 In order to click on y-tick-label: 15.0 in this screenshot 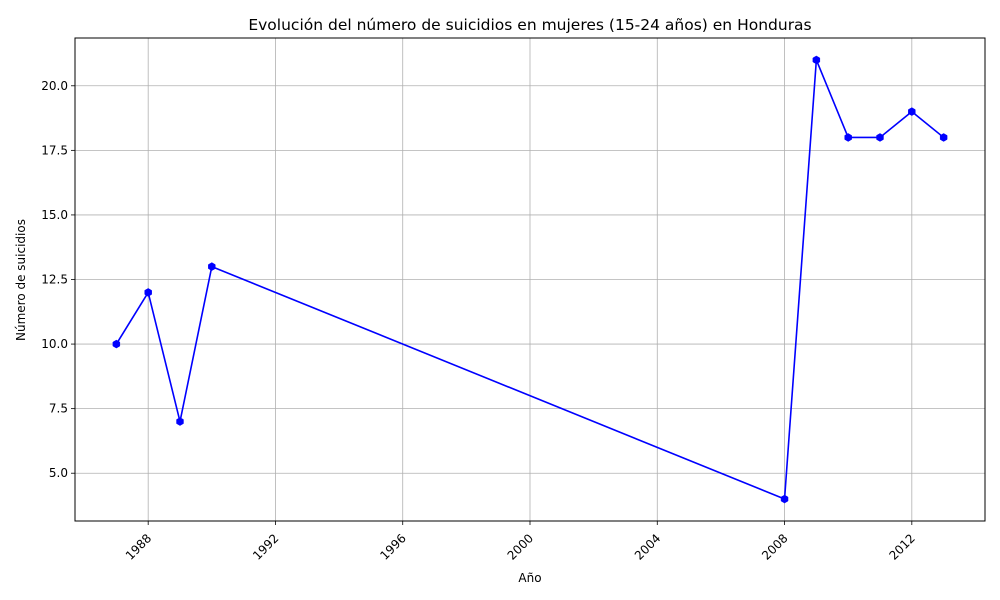, I will do `click(54, 215)`.